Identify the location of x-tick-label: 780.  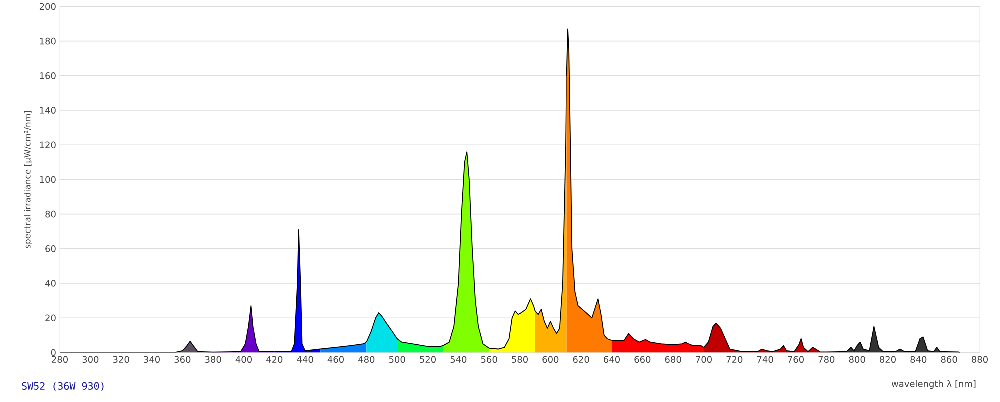
(826, 360).